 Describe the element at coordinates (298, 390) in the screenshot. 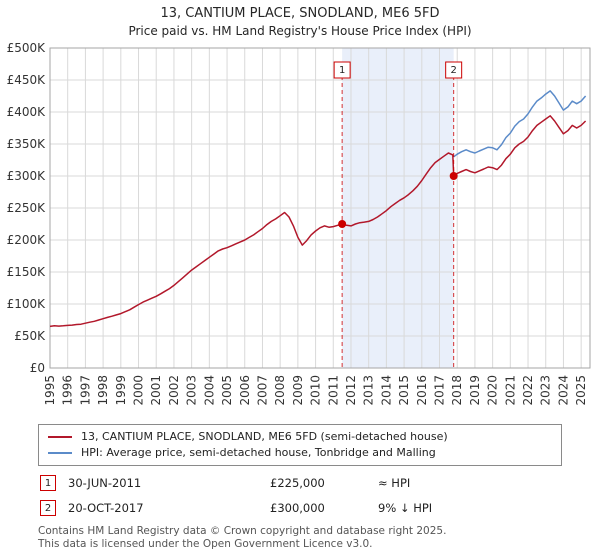

I see `x-tick-label: 2009` at that location.